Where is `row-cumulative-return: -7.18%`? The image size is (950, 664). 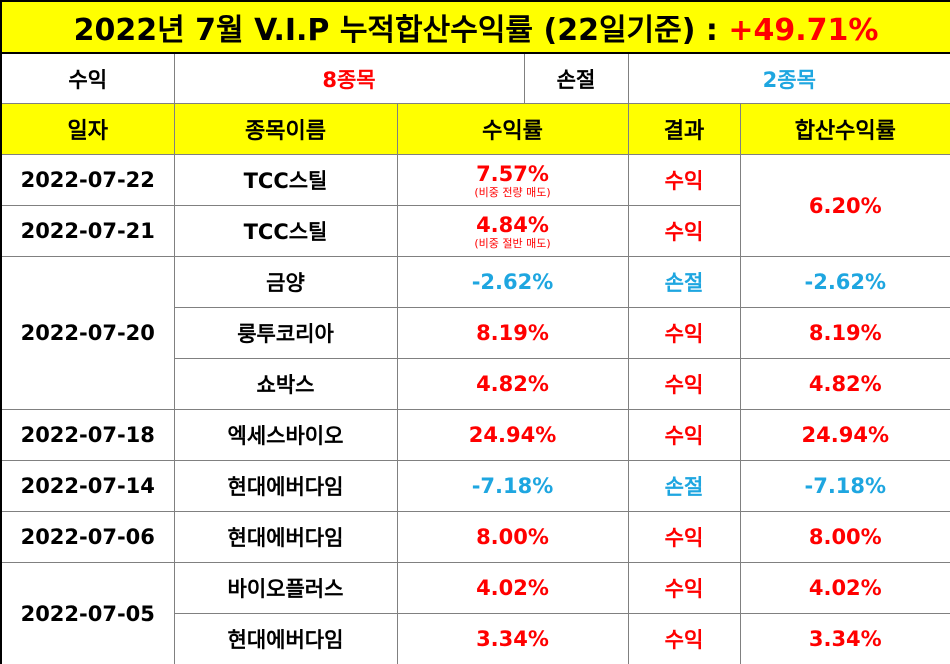 row-cumulative-return: -7.18% is located at coordinates (844, 486).